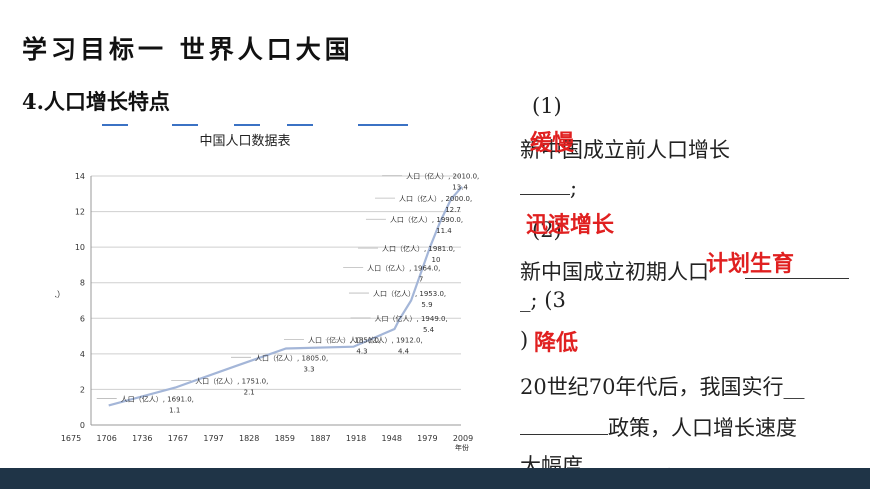  What do you see at coordinates (403, 268) in the screenshot?
I see `data-label: 人口（亿人）, 1964.0,` at bounding box center [403, 268].